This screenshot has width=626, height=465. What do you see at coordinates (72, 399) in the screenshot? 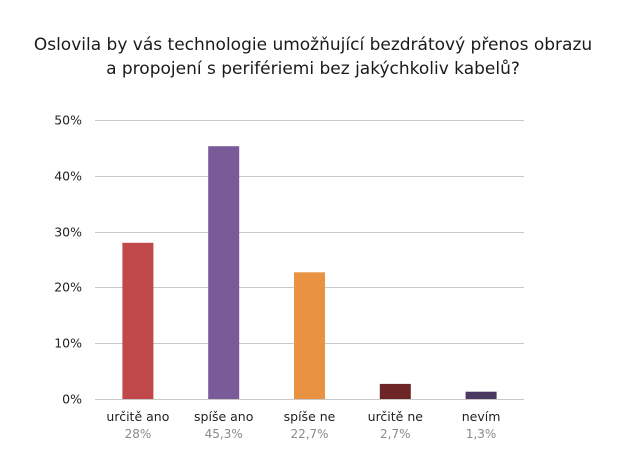
I see `y-tick-label: 0%` at bounding box center [72, 399].